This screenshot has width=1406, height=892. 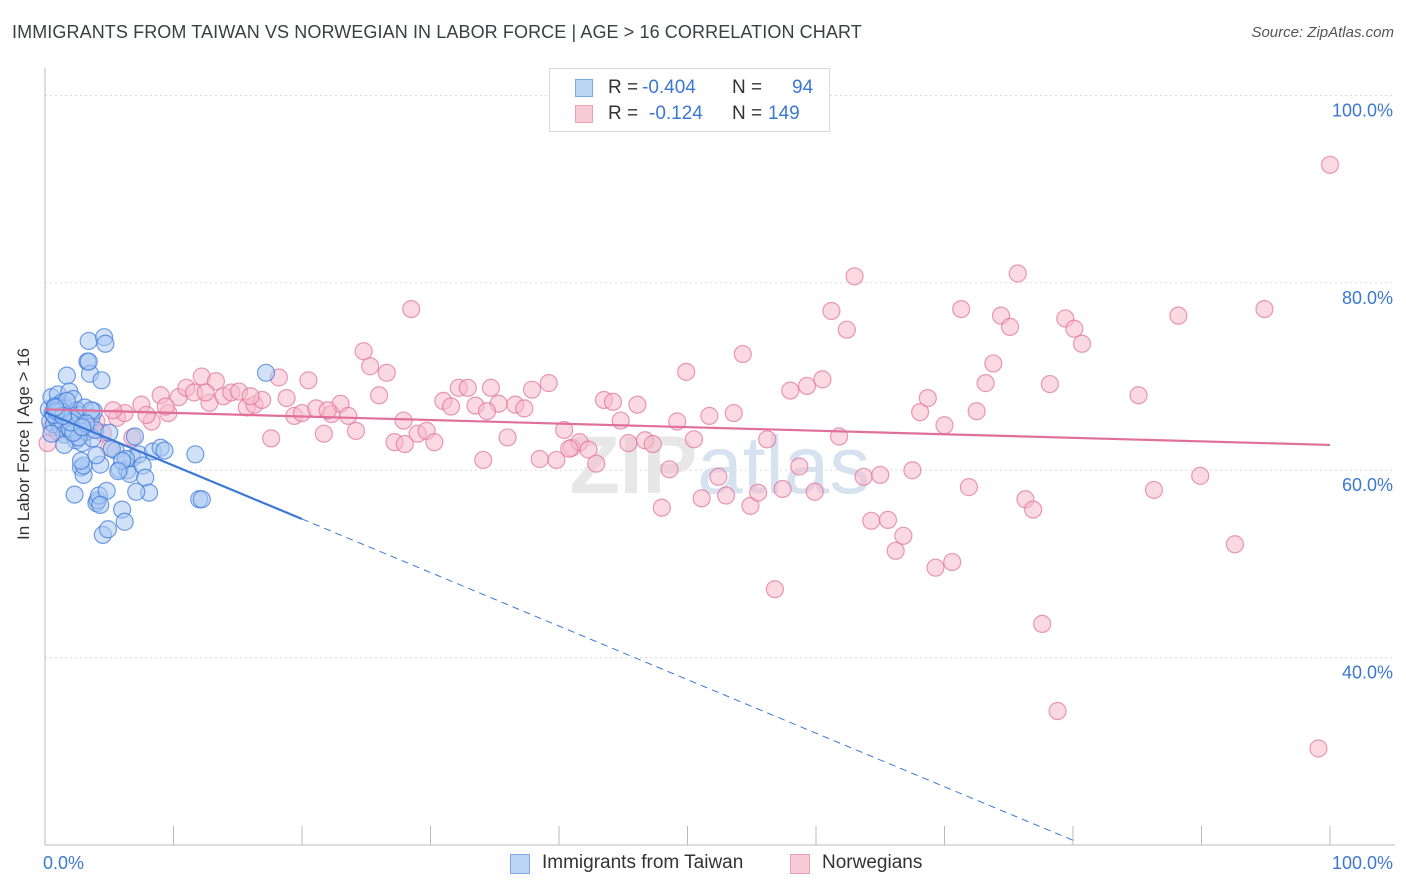 I want to click on chart-source: Source: ZipAtlas.com, so click(x=1322, y=32).